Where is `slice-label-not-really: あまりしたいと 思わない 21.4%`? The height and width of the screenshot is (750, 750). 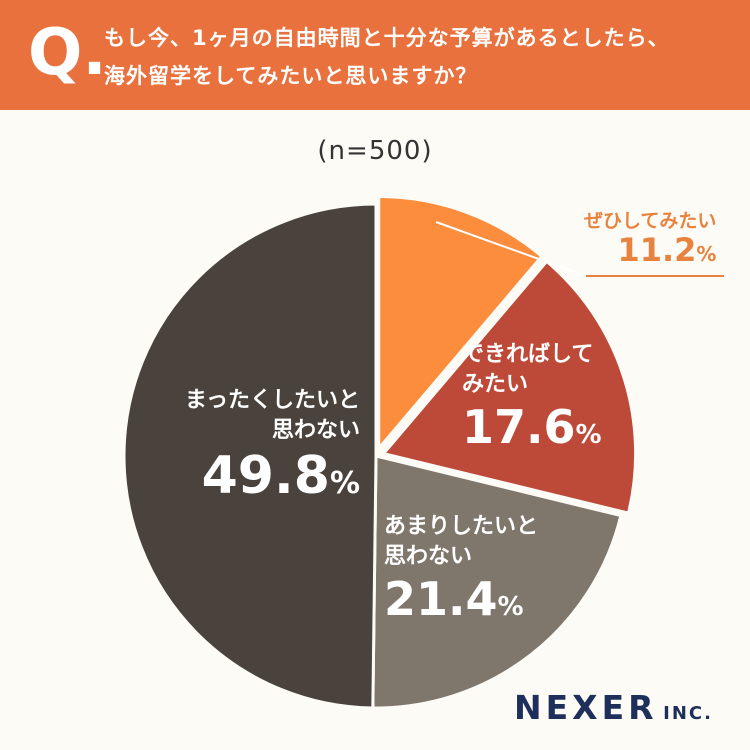 slice-label-not-really: あまりしたいと 思わない 21.4% is located at coordinates (461, 569).